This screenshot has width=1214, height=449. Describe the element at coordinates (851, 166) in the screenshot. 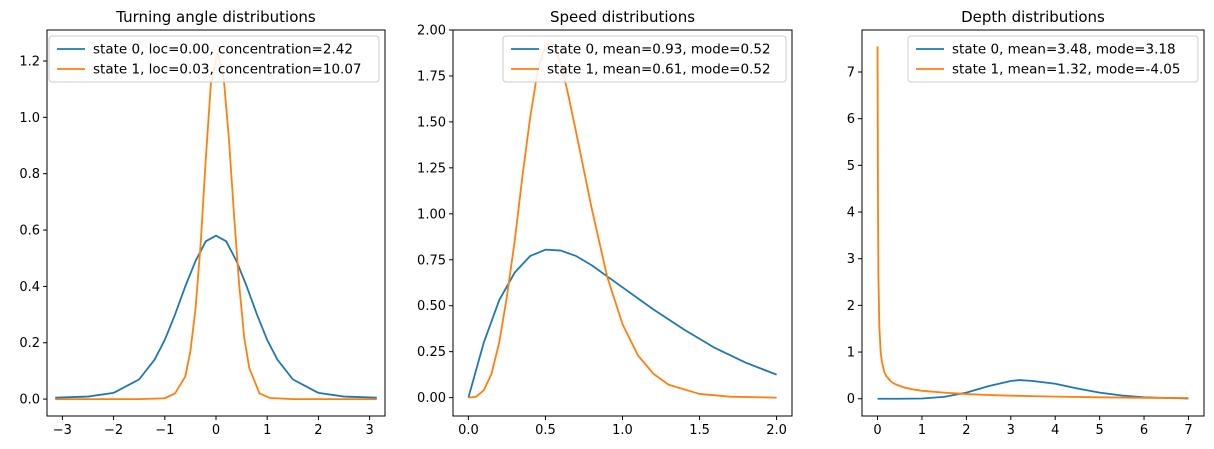

I see `y-tick-label: 5` at that location.